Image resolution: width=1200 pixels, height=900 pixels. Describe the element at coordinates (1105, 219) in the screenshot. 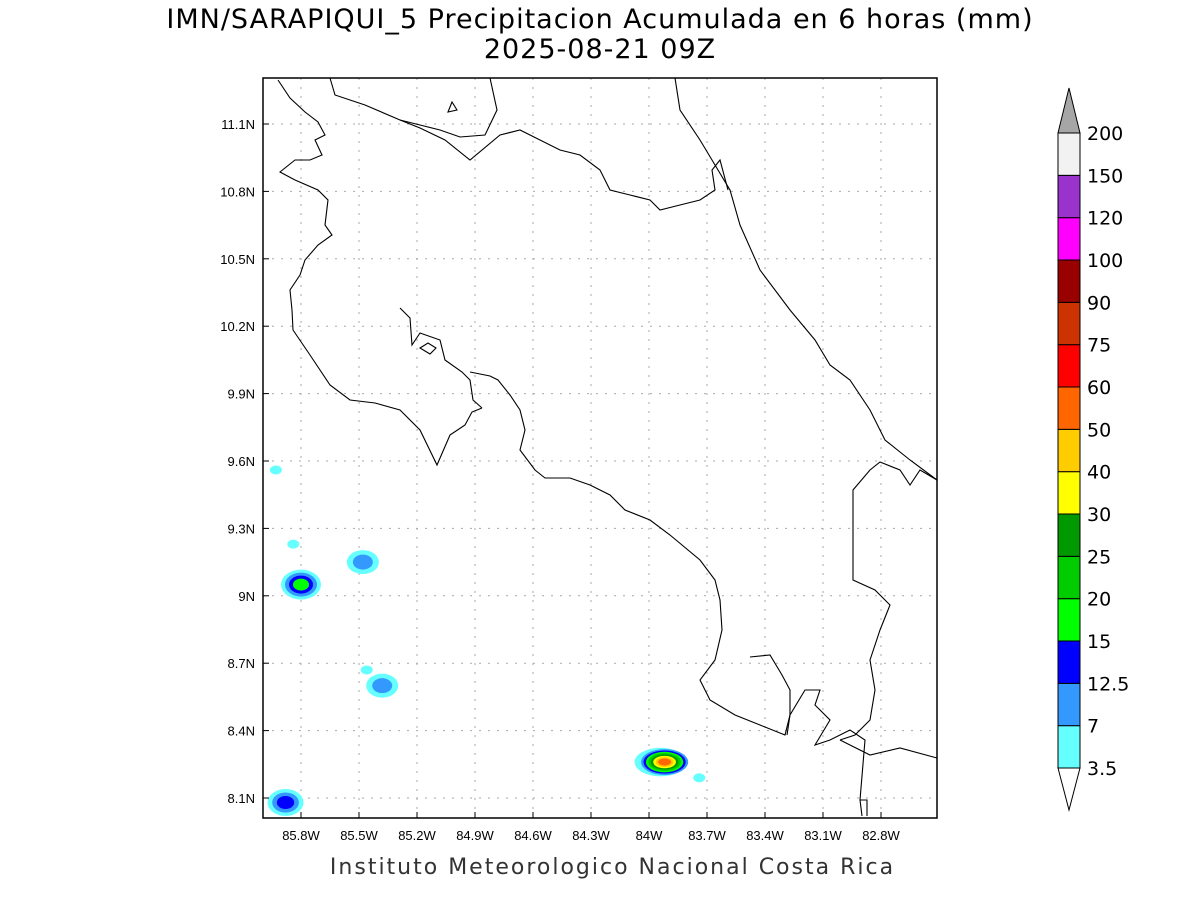

I see `colorbar-label: 120` at that location.